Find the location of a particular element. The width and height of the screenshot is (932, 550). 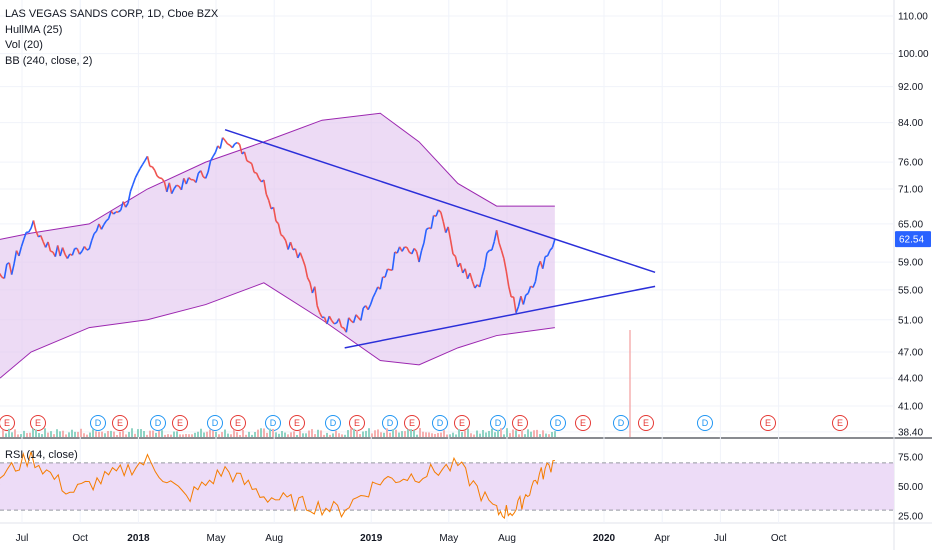

time-tick-label: Apr is located at coordinates (662, 538).